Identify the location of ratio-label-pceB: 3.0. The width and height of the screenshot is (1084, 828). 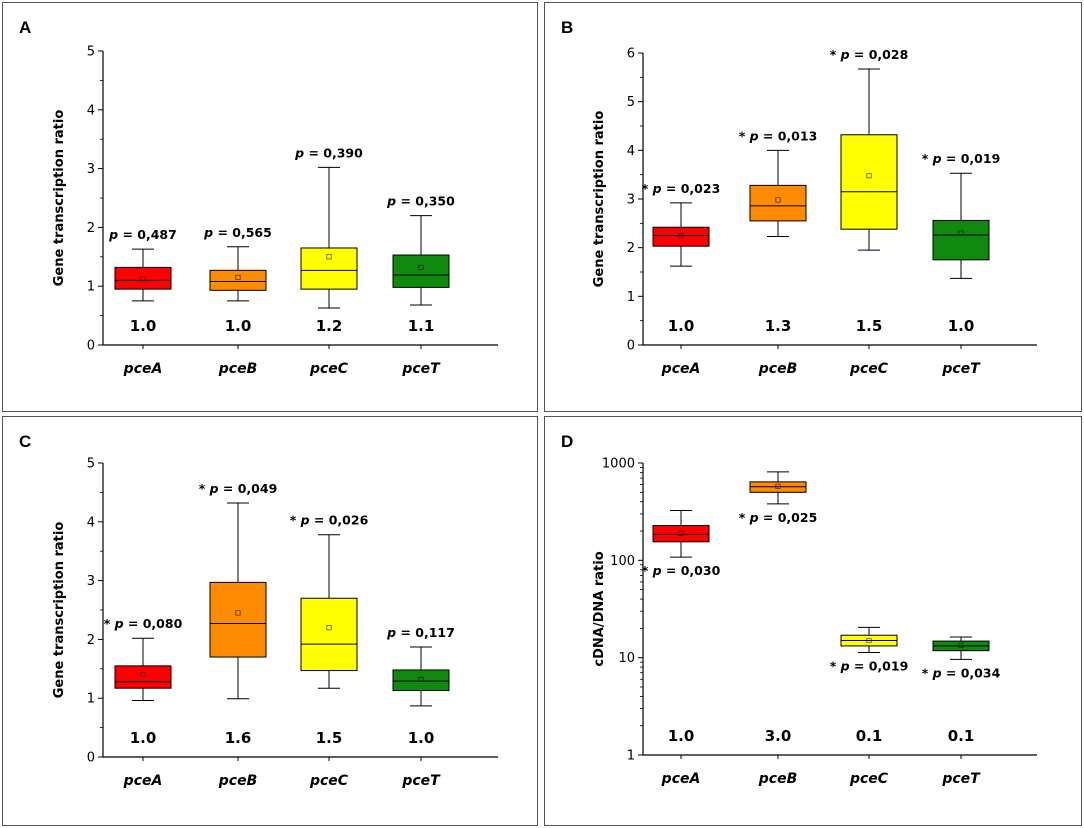
(778, 736).